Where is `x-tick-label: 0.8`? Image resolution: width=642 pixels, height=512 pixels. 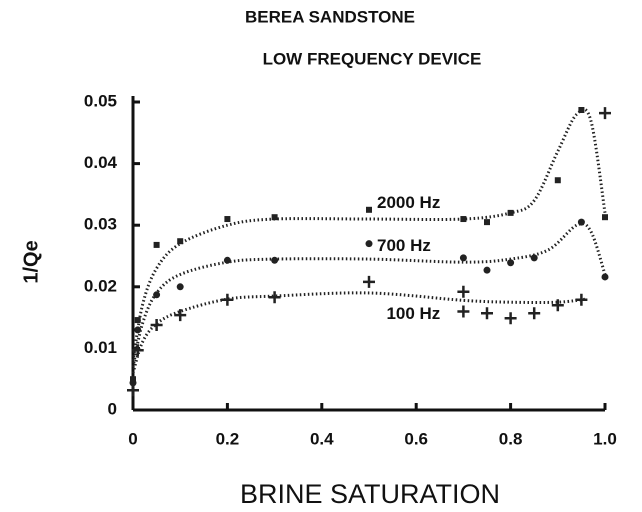 x-tick-label: 0.8 is located at coordinates (511, 438).